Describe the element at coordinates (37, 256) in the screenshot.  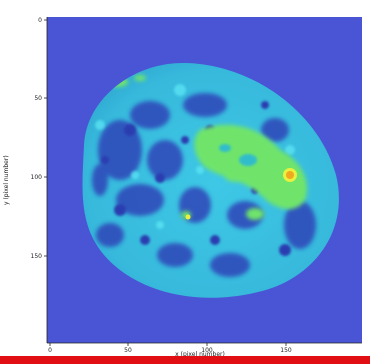
I see `y-tick-label: 150` at that location.